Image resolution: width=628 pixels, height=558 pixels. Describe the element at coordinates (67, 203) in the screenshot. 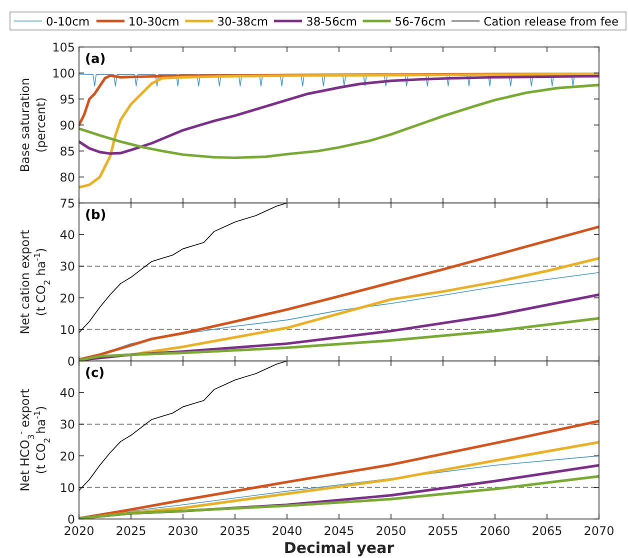

I see `y-tick-label: 75` at that location.